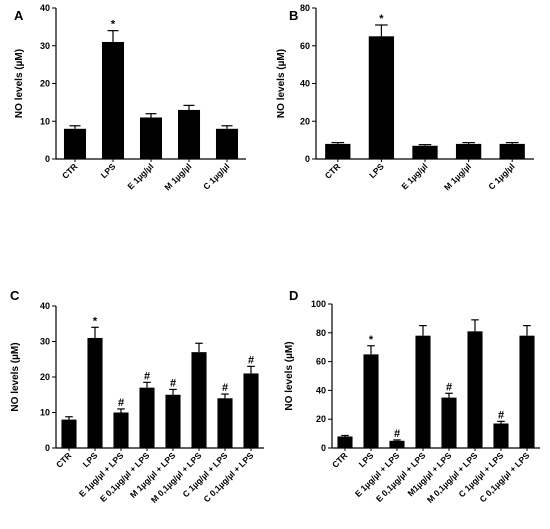 The height and width of the screenshot is (529, 550). What do you see at coordinates (318, 304) in the screenshot?
I see `y-tick-label: 100` at bounding box center [318, 304].